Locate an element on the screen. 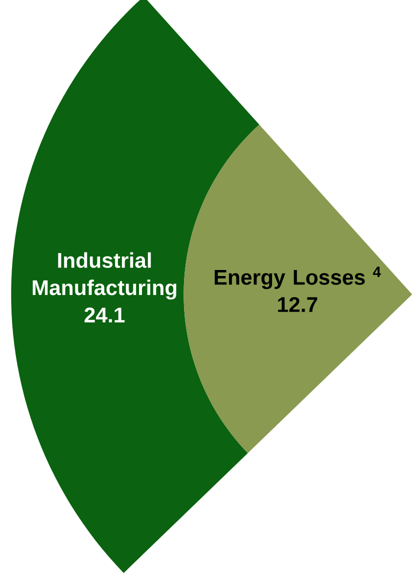 The height and width of the screenshot is (573, 412). data-label: 12.7 is located at coordinates (298, 304).